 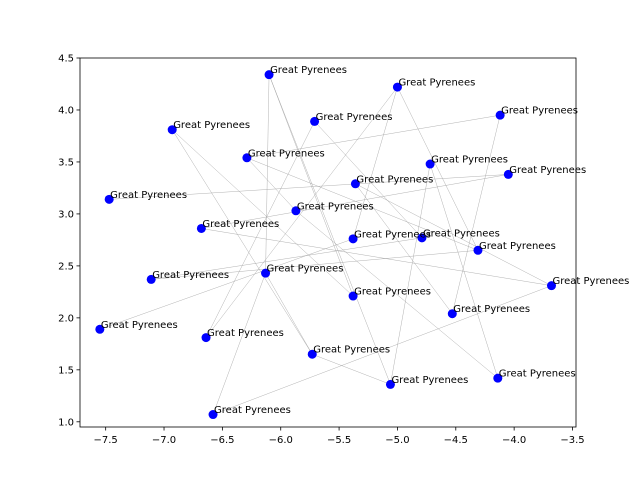 I want to click on point-label-15: Great Pyrenees, so click(x=305, y=269).